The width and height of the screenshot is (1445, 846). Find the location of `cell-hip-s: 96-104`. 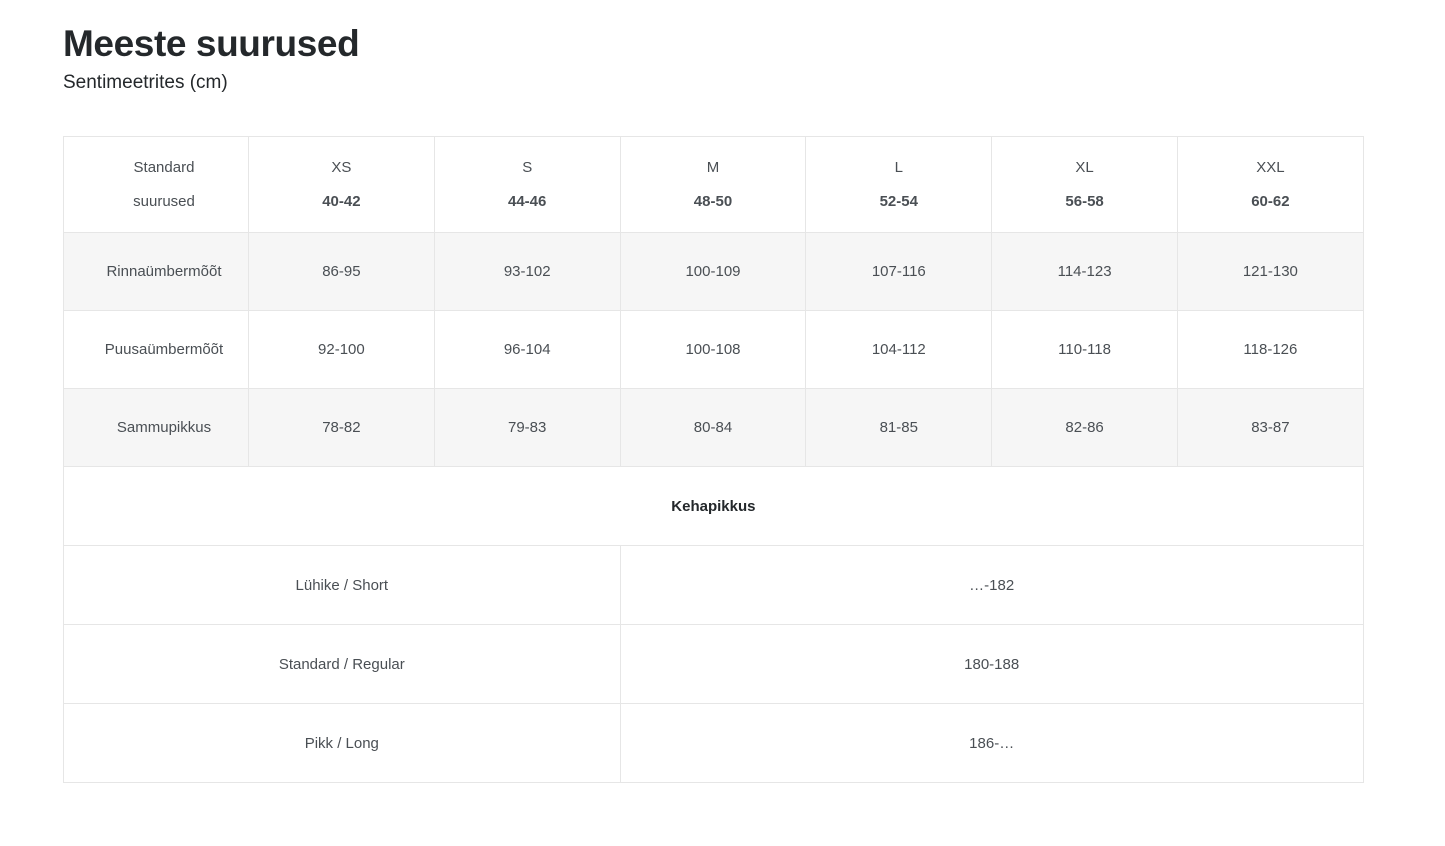

cell-hip-s: 96-104 is located at coordinates (527, 349).